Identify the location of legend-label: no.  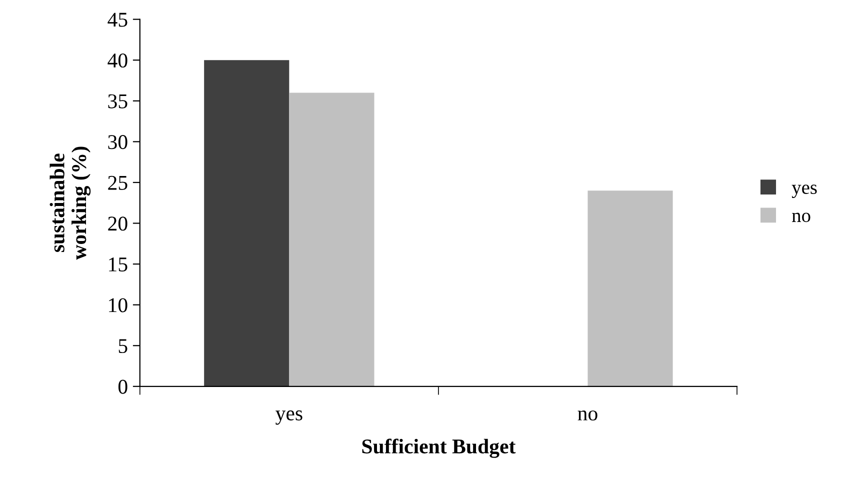
(801, 217).